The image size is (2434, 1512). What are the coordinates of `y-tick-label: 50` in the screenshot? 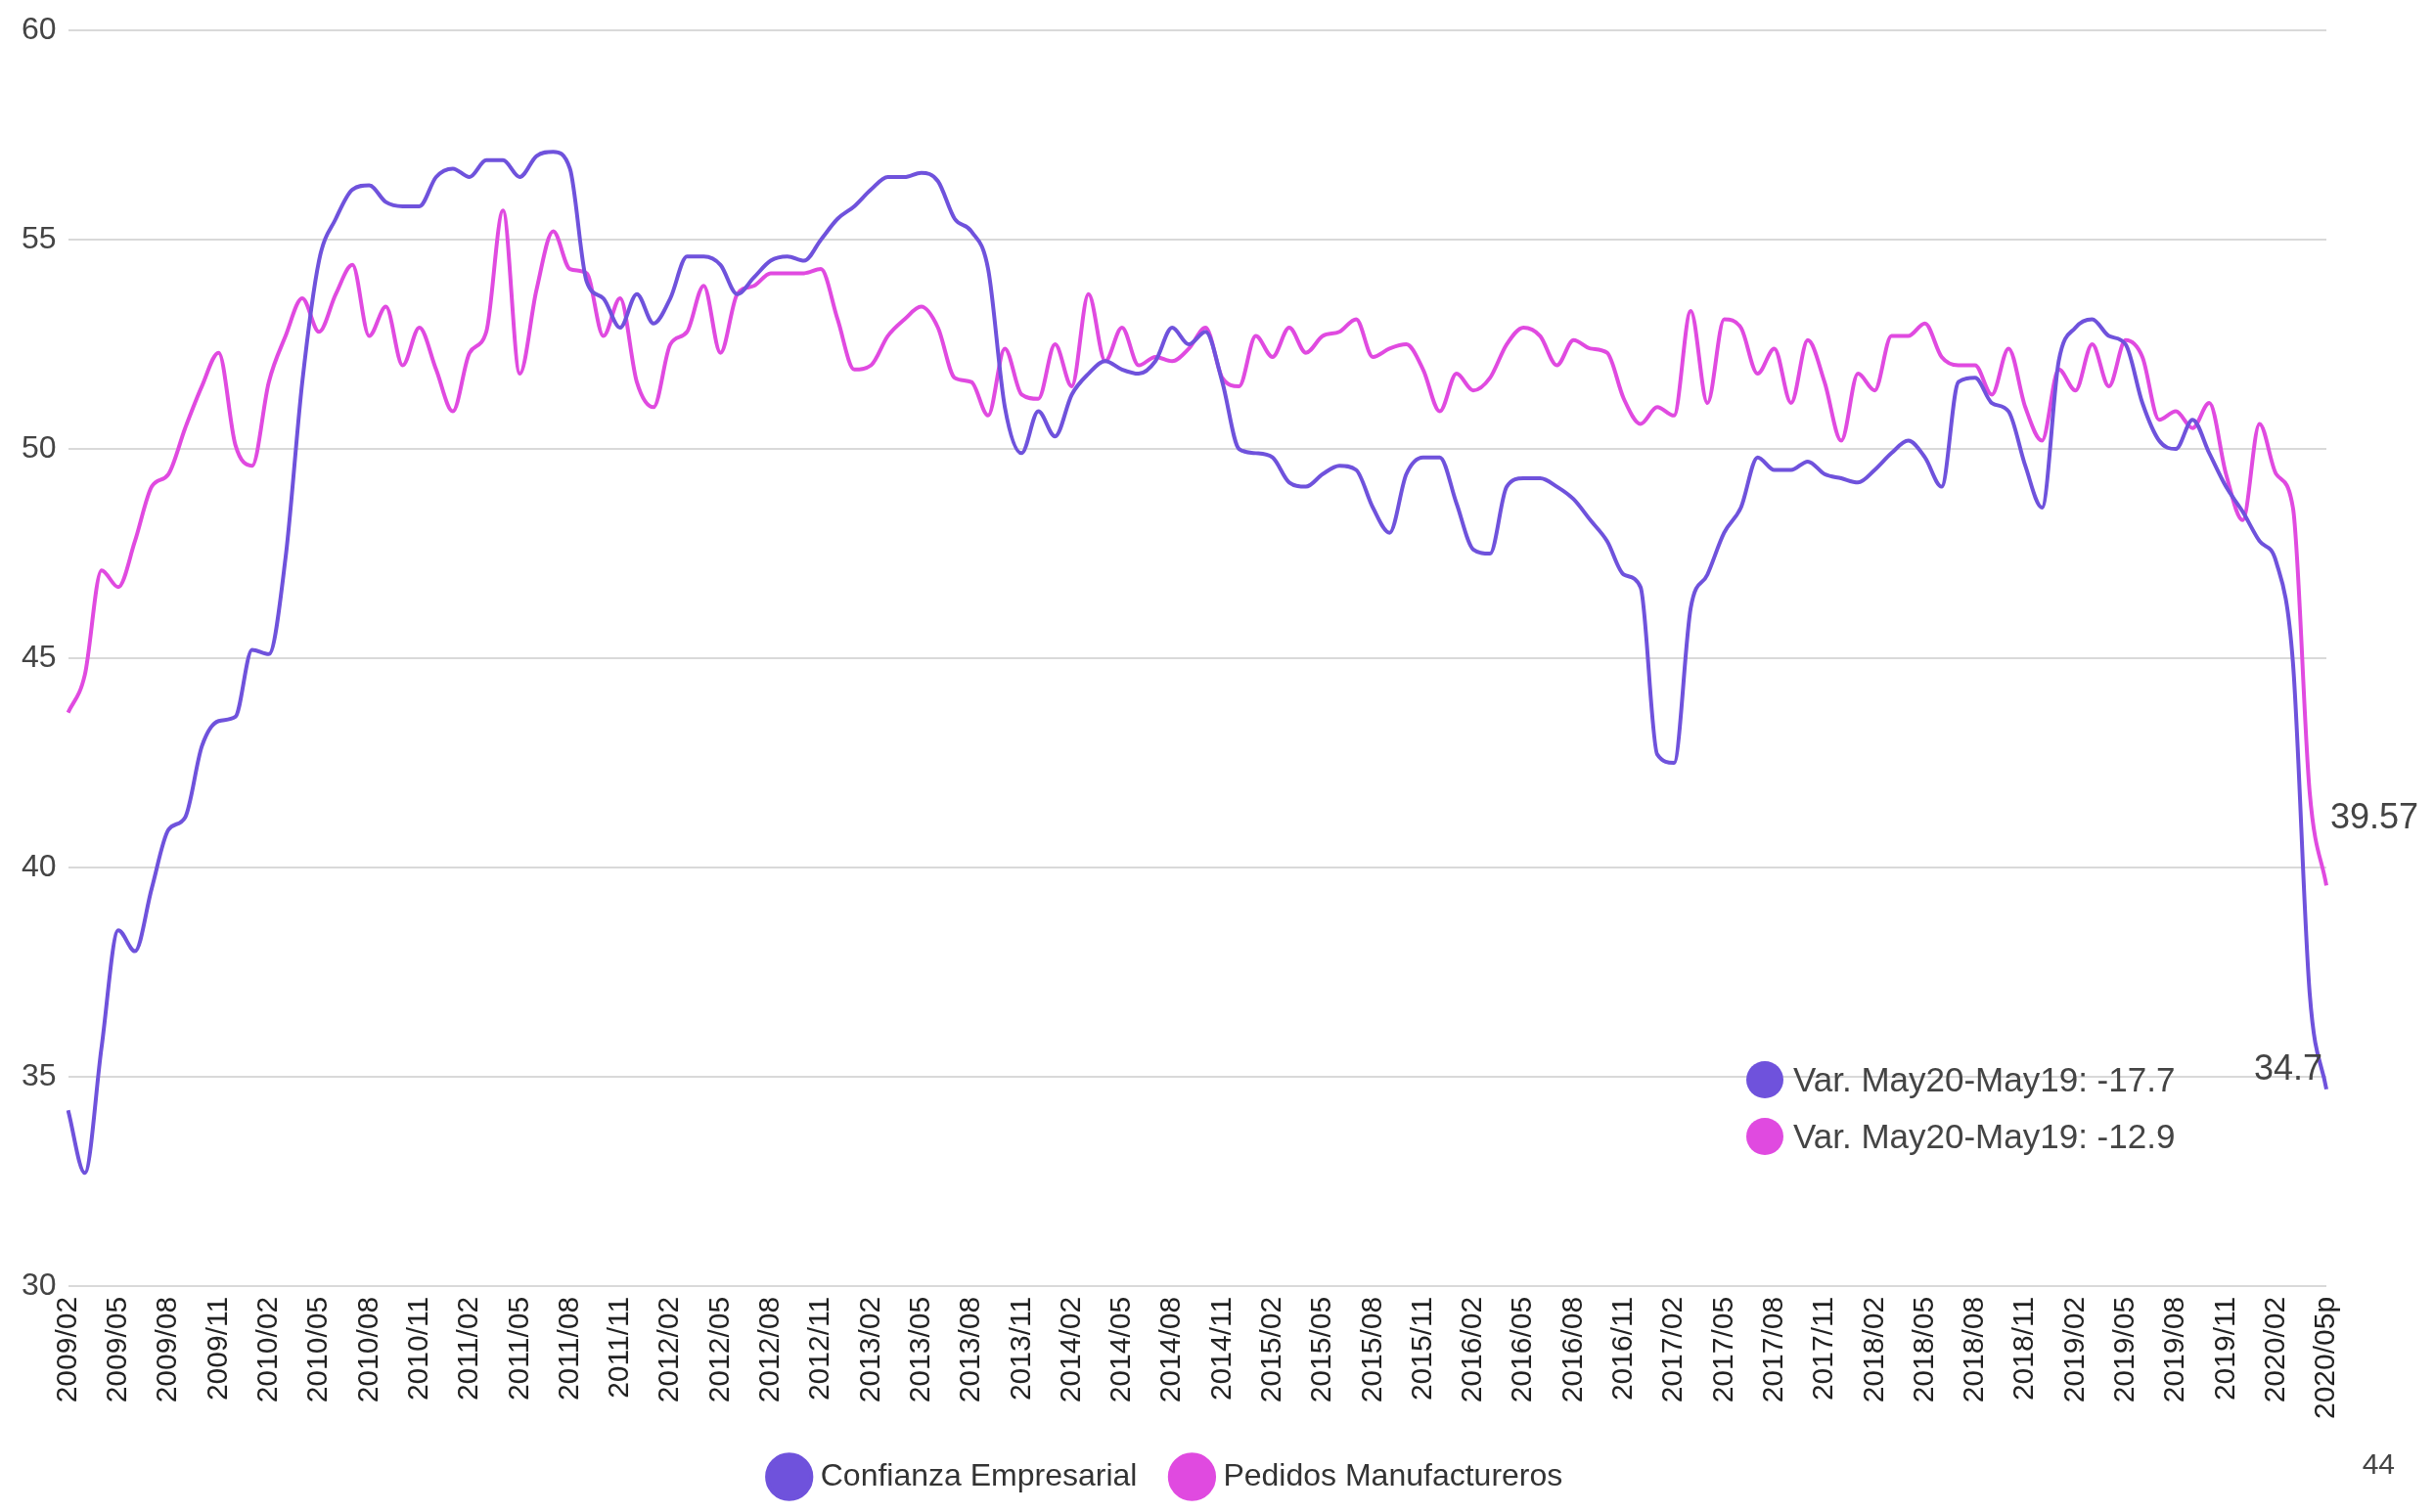 It's located at (40, 447).